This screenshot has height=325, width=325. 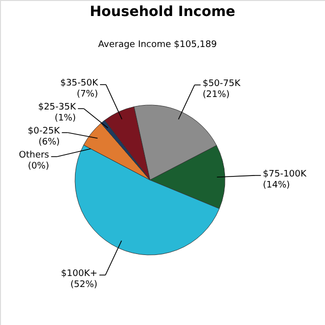 I want to click on slice-label: $0-25K, so click(x=44, y=131).